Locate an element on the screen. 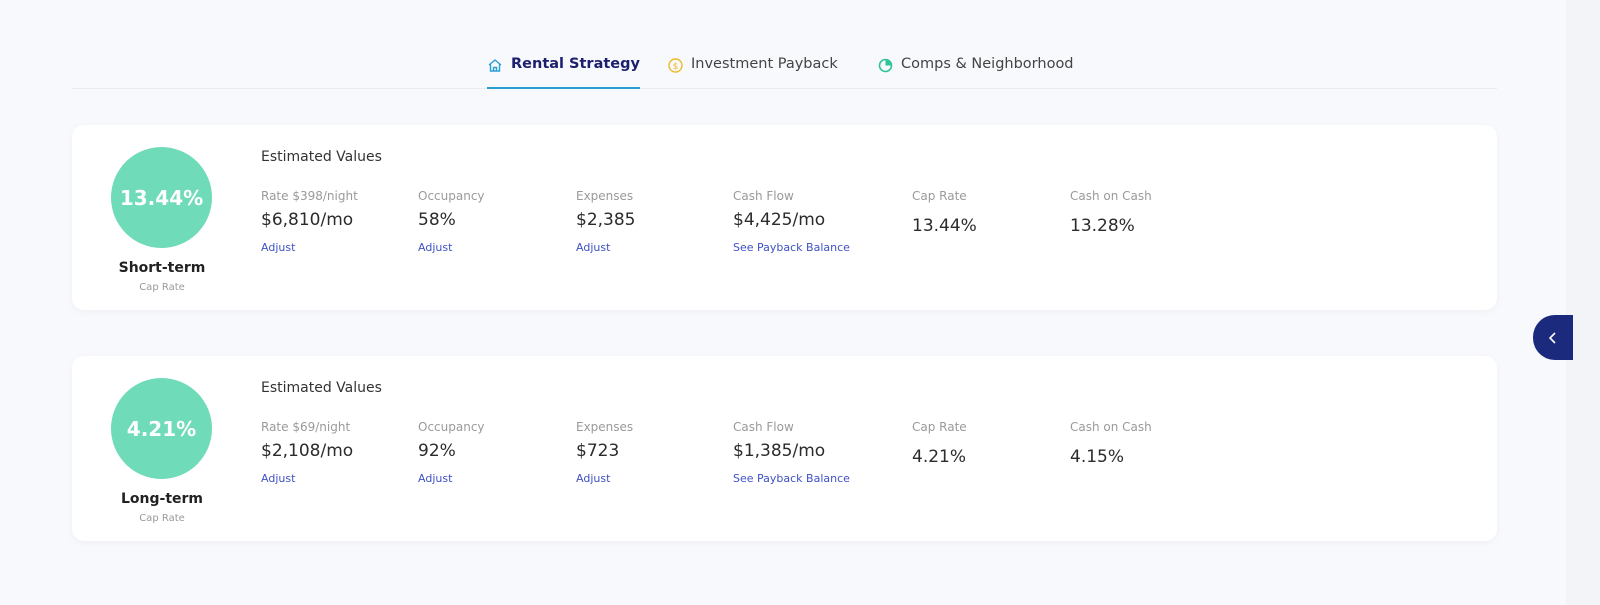 The image size is (1600, 605). occupancy-column: Occupancy 92% Adjust is located at coordinates (451, 453).